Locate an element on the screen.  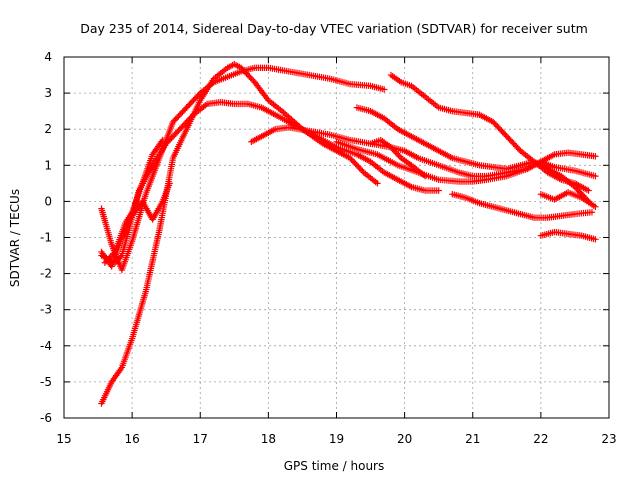
x-tick-label: 17 is located at coordinates (200, 439).